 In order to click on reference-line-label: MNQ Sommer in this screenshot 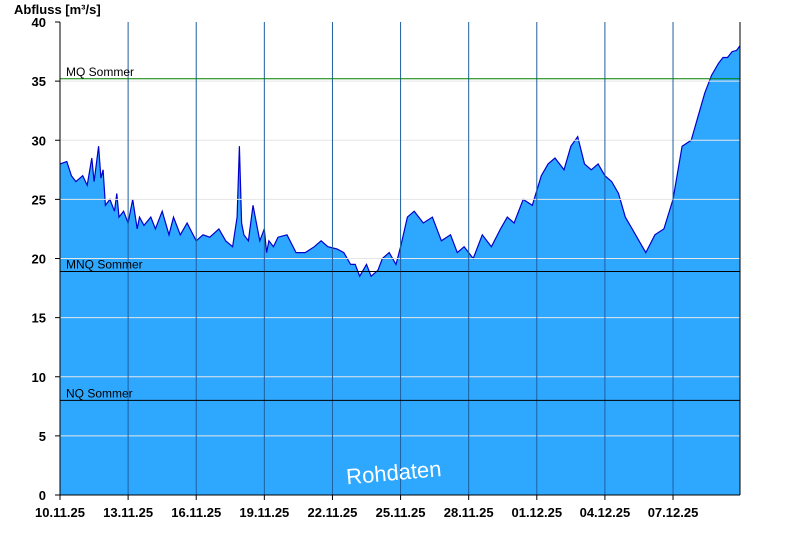, I will do `click(104, 265)`.